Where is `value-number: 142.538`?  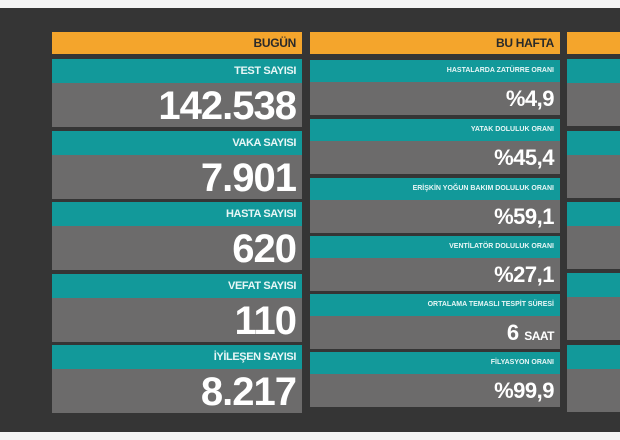
value-number: 142.538 is located at coordinates (227, 106).